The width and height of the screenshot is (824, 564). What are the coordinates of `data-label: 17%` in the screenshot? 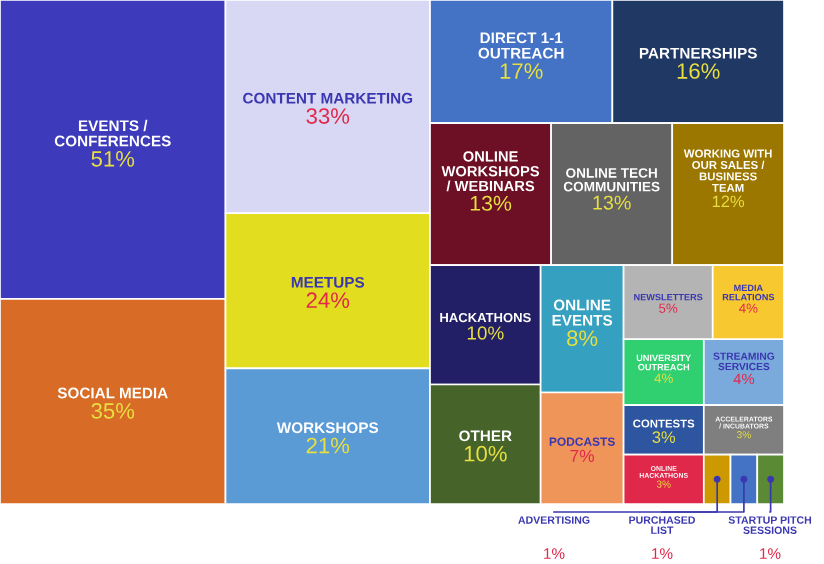 It's located at (521, 71).